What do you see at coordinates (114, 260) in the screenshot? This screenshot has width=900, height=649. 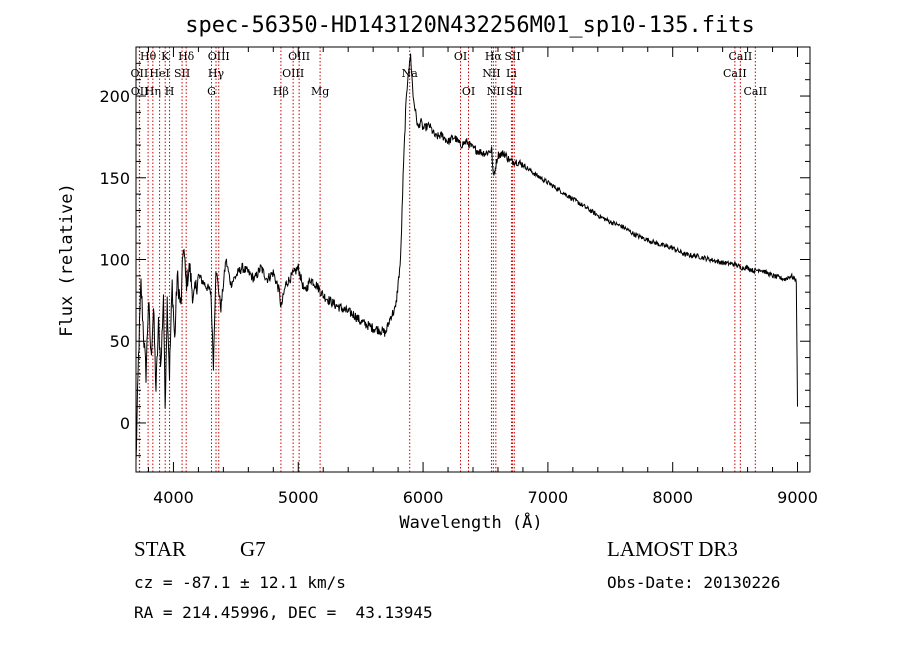 I see `y-tick-label: 100` at bounding box center [114, 260].